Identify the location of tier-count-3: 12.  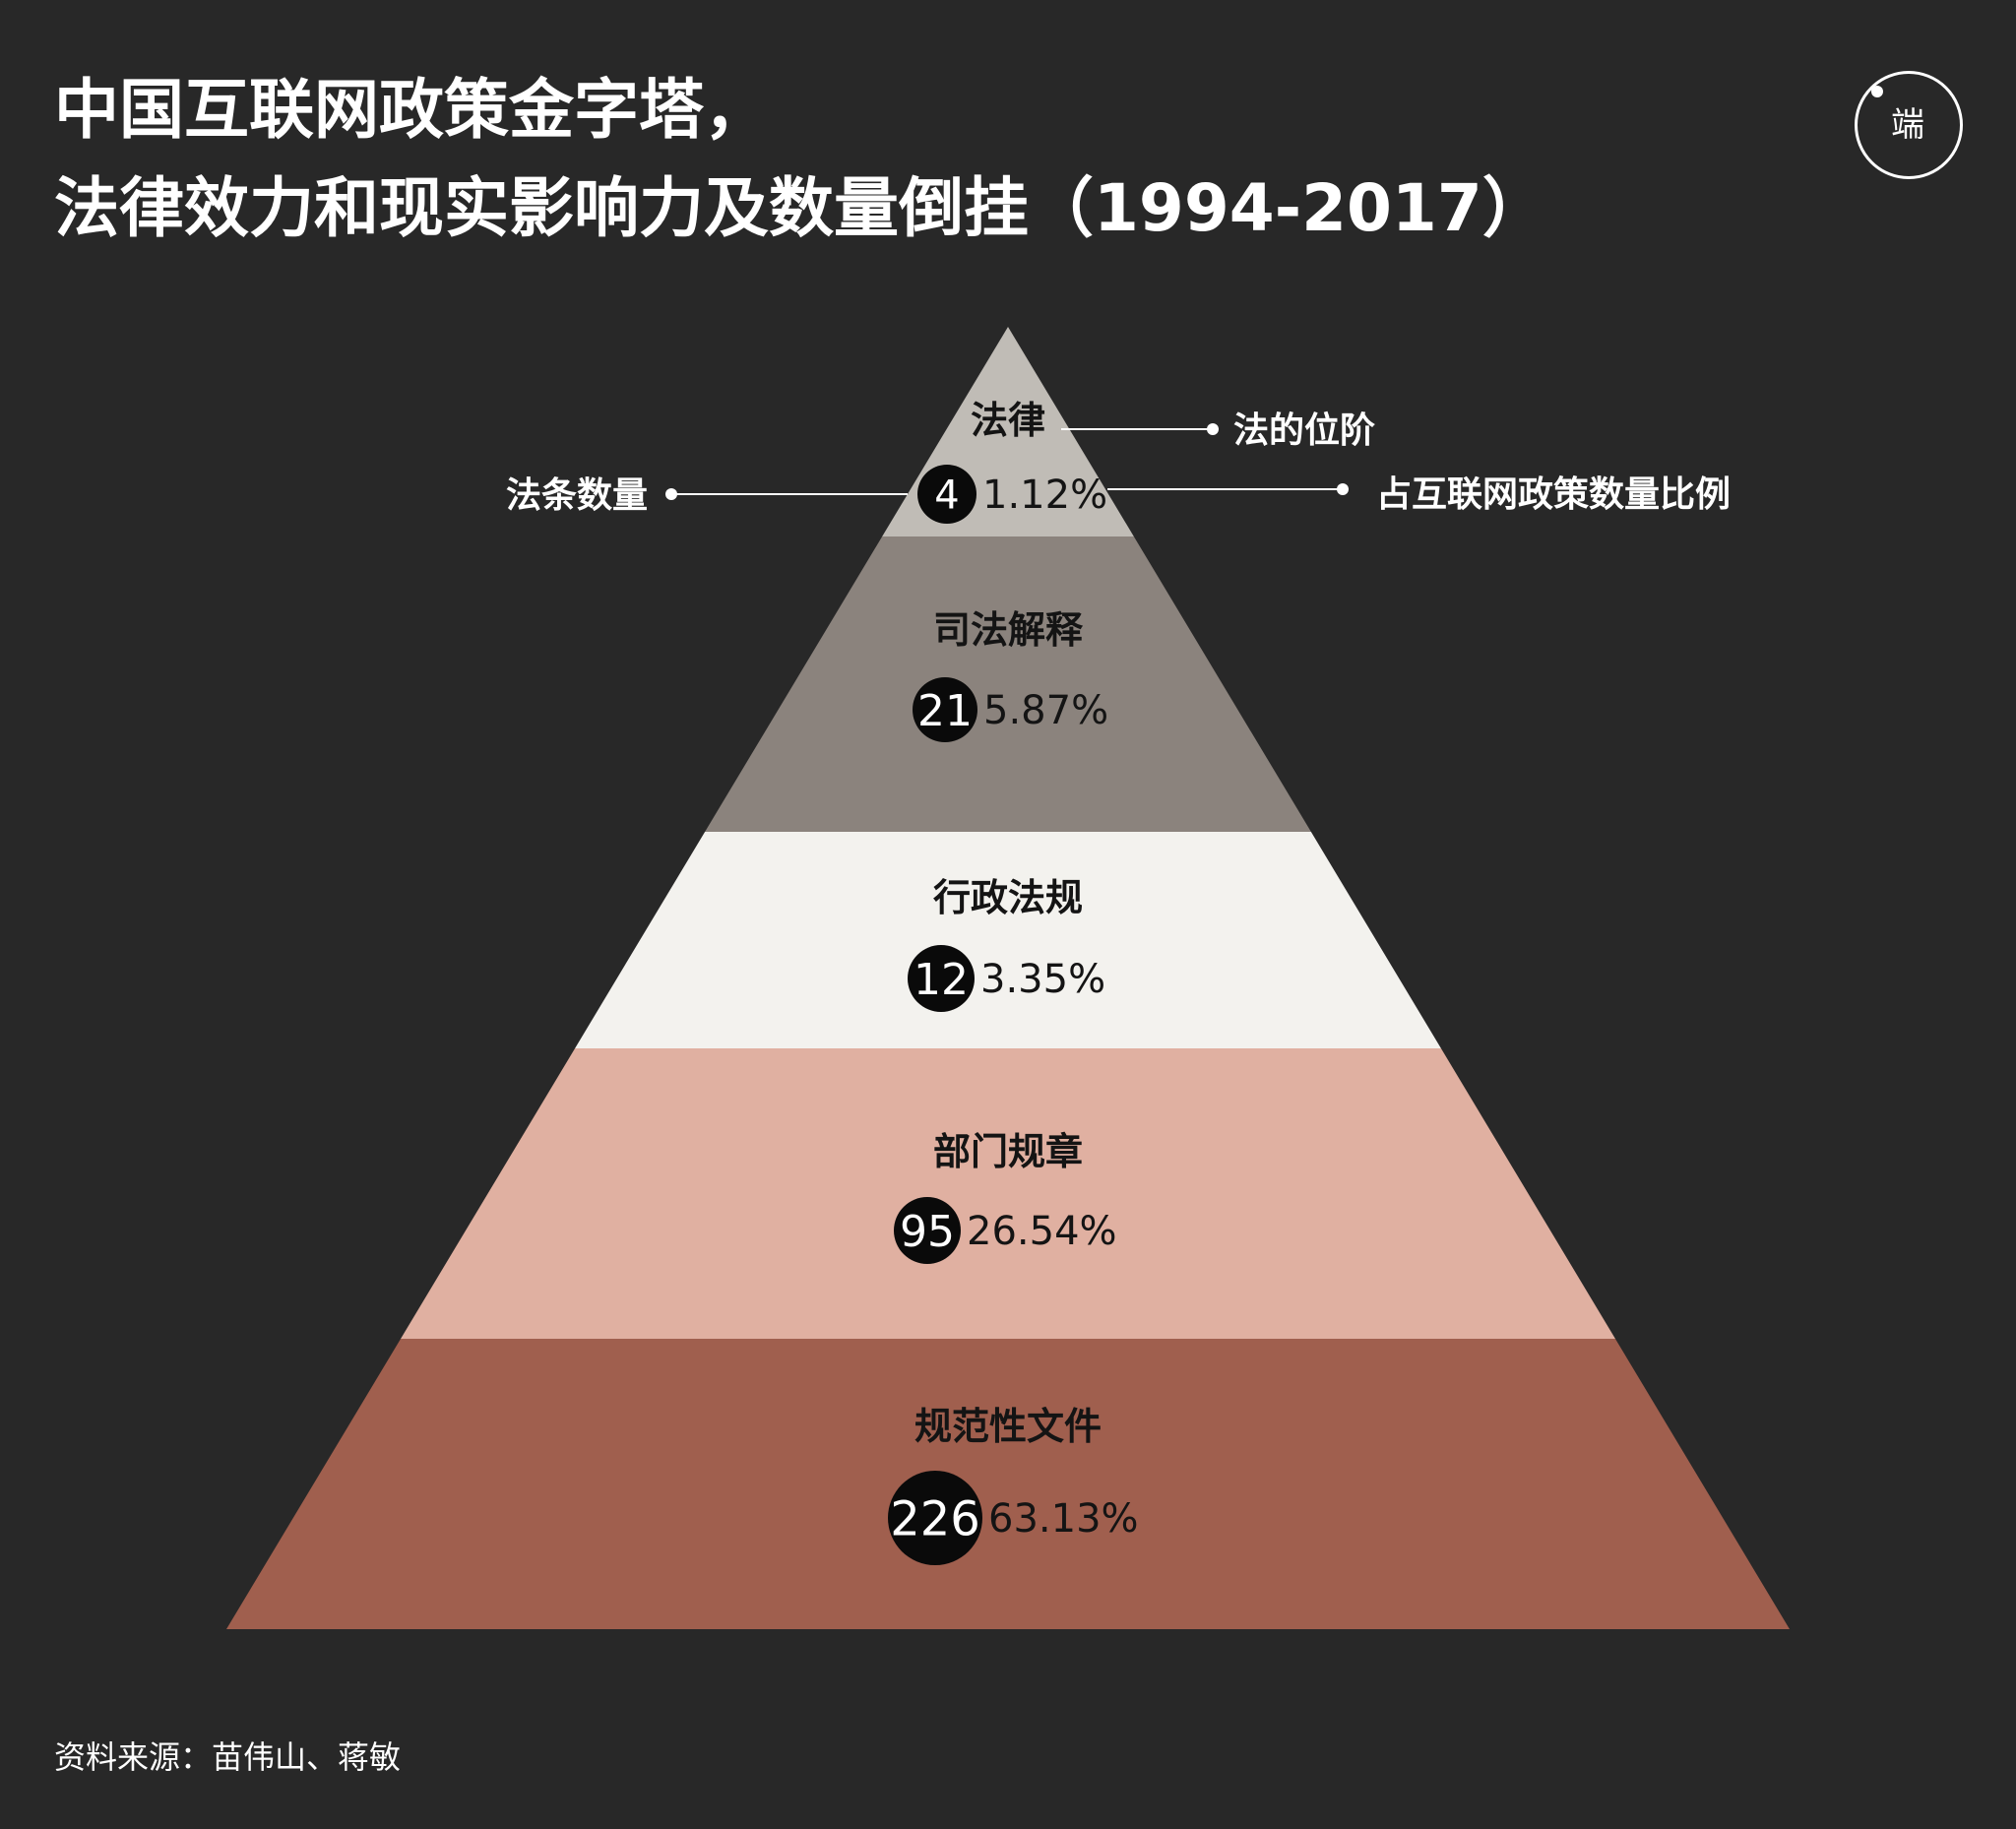
(941, 980).